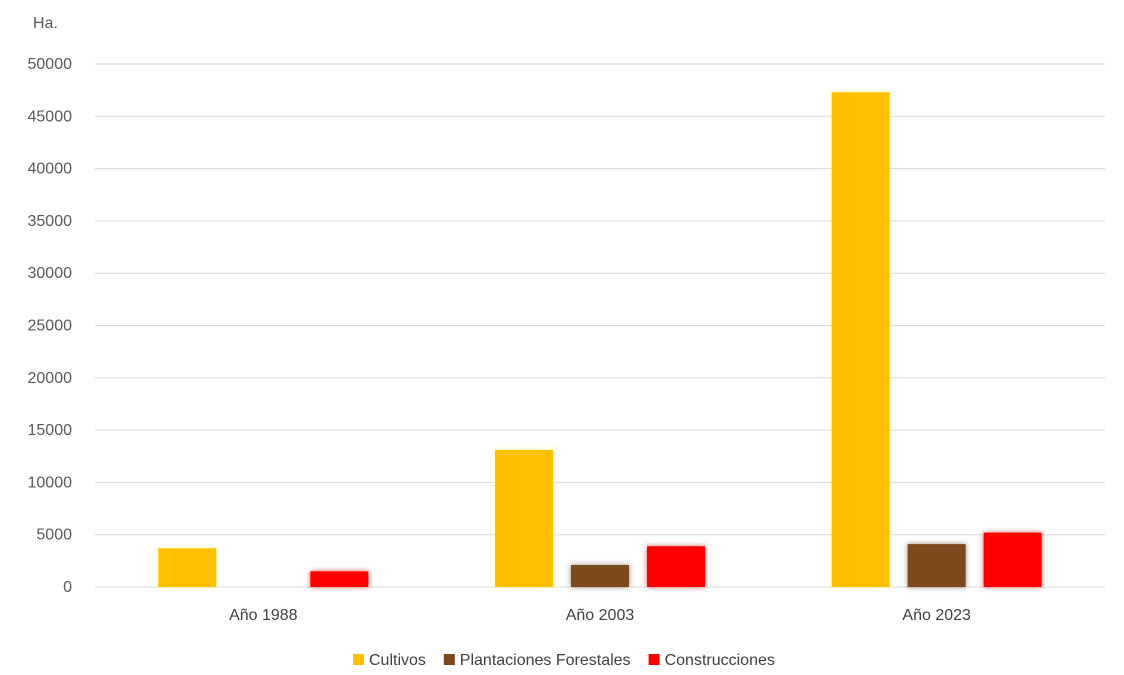 The height and width of the screenshot is (675, 1124). Describe the element at coordinates (50, 116) in the screenshot. I see `y-tick-label: 45000` at that location.